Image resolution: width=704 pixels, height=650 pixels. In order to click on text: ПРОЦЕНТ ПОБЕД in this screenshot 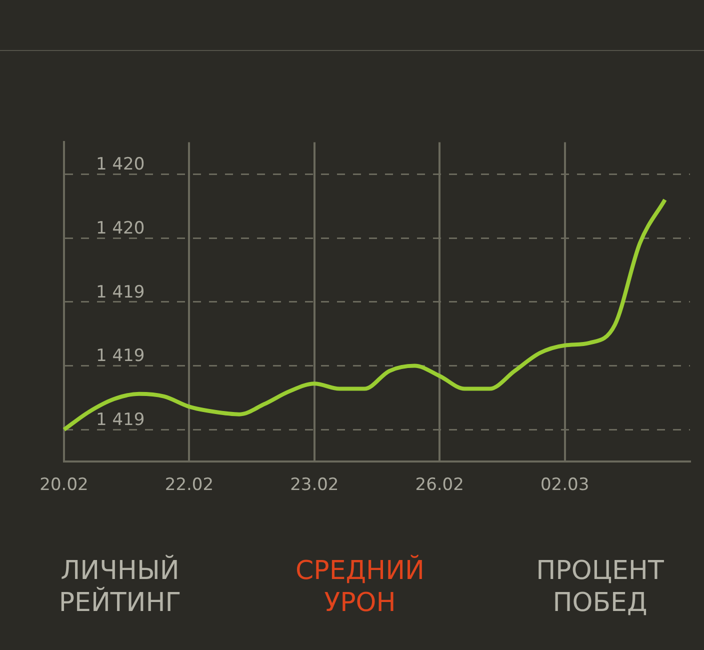, I will do `click(600, 587)`.